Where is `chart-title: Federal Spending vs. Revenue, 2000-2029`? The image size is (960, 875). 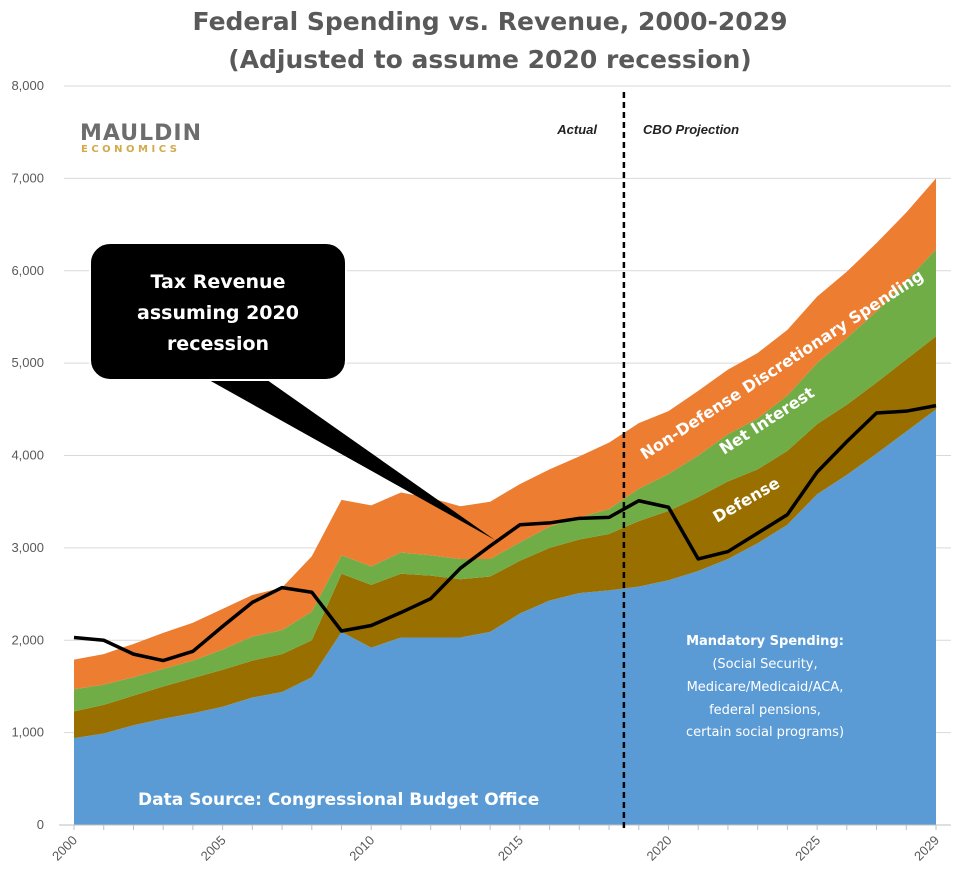 chart-title: Federal Spending vs. Revenue, 2000-2029 is located at coordinates (490, 21).